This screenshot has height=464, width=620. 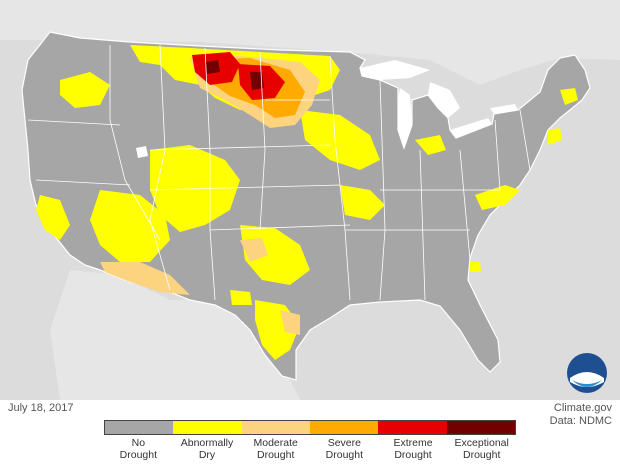 What do you see at coordinates (234, 75) in the screenshot?
I see `exceptional-drought-areas` at bounding box center [234, 75].